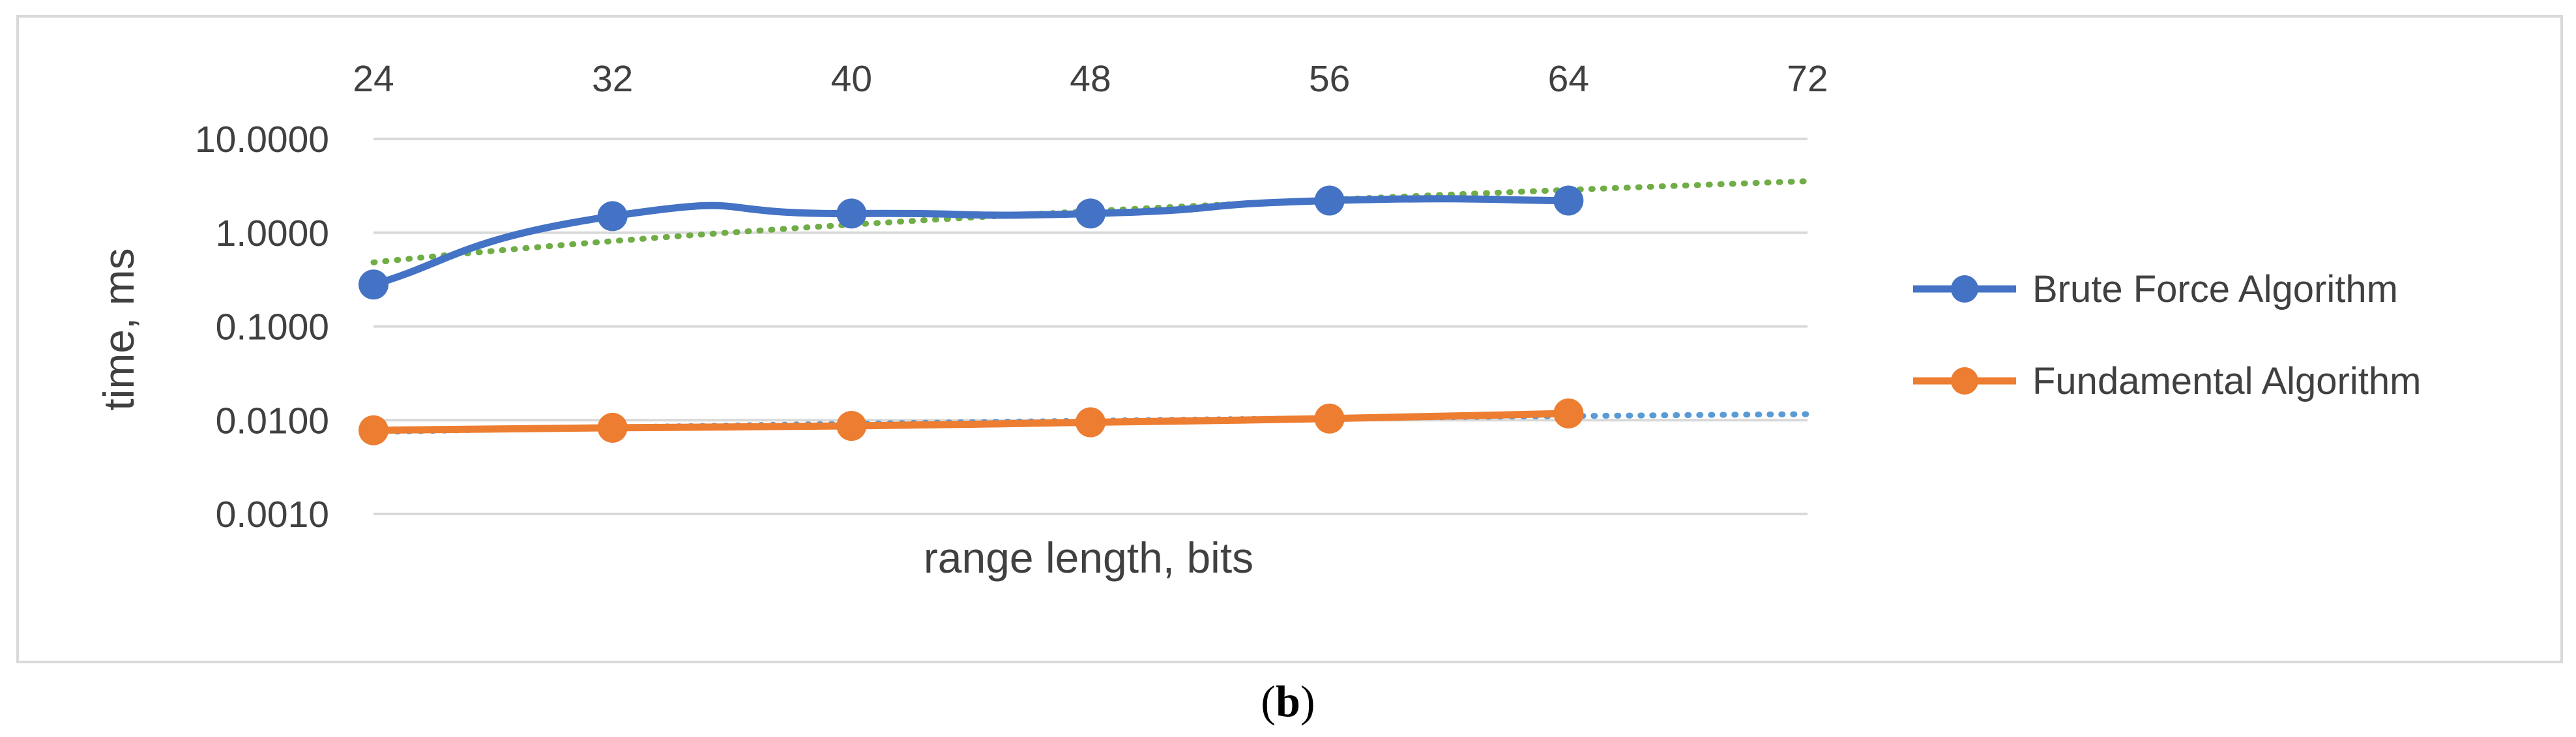  Describe the element at coordinates (373, 79) in the screenshot. I see `x-tick-label-0: 24` at that location.